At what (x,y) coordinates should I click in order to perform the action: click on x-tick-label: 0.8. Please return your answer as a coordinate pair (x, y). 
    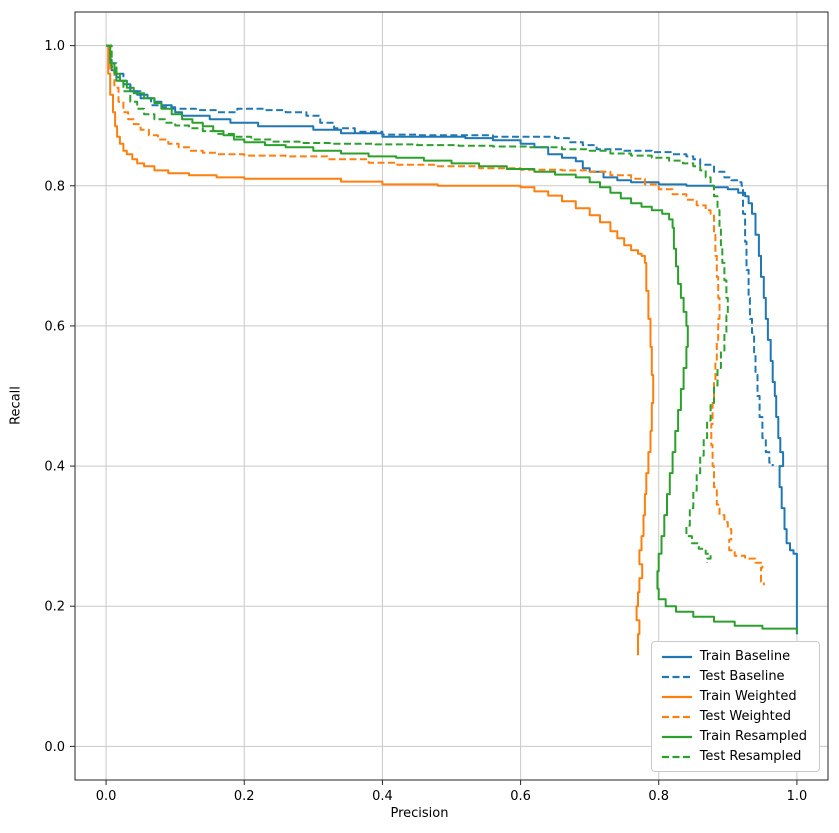
    Looking at the image, I should click on (658, 796).